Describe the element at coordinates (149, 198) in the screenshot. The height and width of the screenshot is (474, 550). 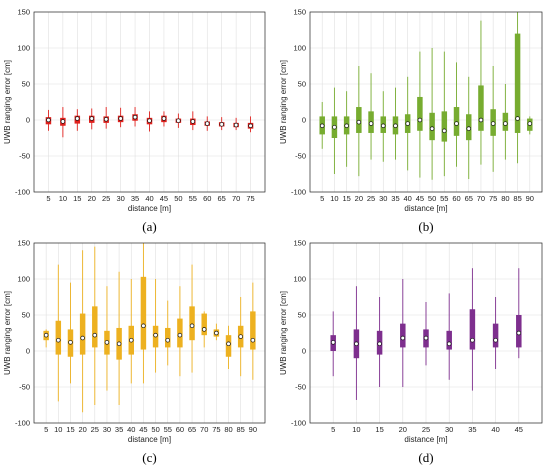
I see `x-tick-label: 40` at that location.